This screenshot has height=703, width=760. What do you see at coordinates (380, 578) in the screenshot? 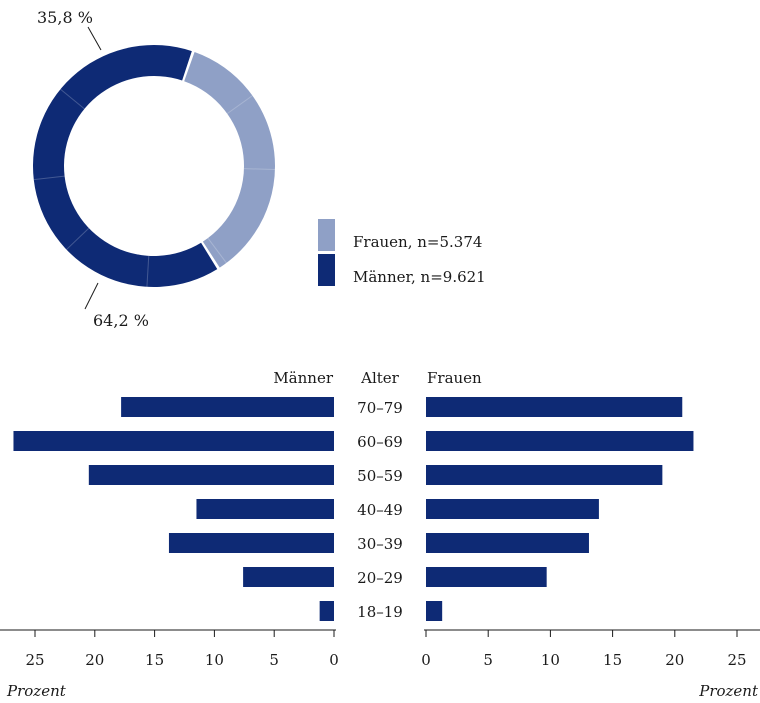
I see `age-label: 20–29` at bounding box center [380, 578].